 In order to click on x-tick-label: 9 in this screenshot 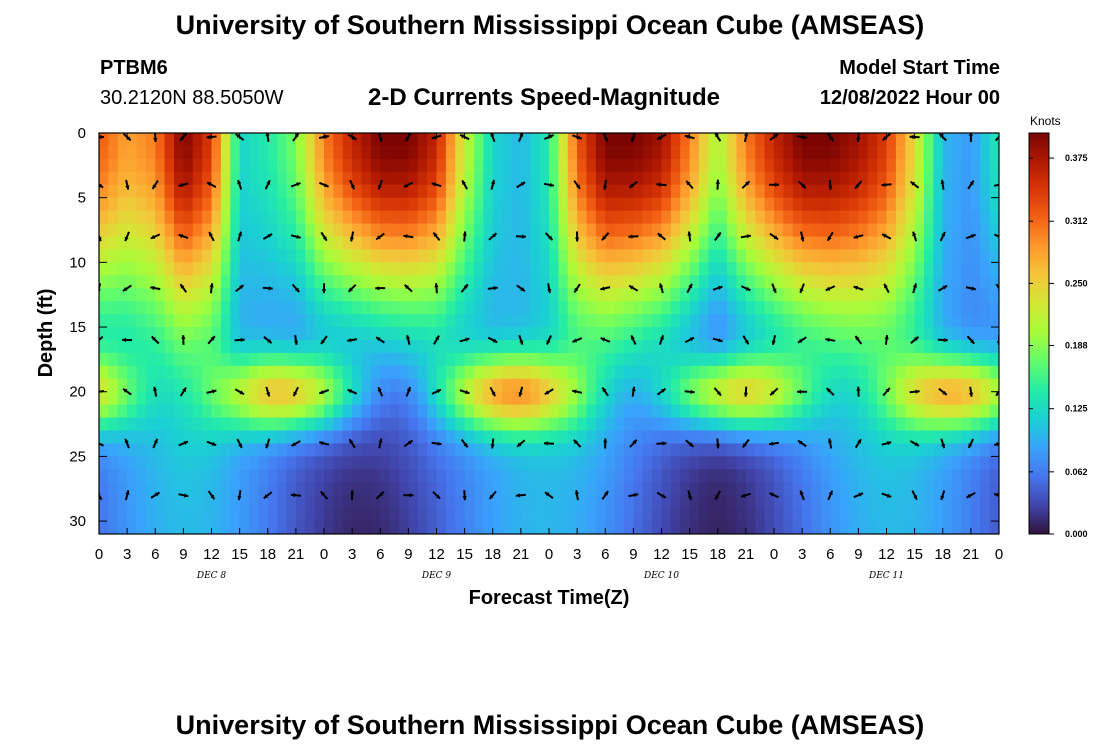, I will do `click(408, 554)`.